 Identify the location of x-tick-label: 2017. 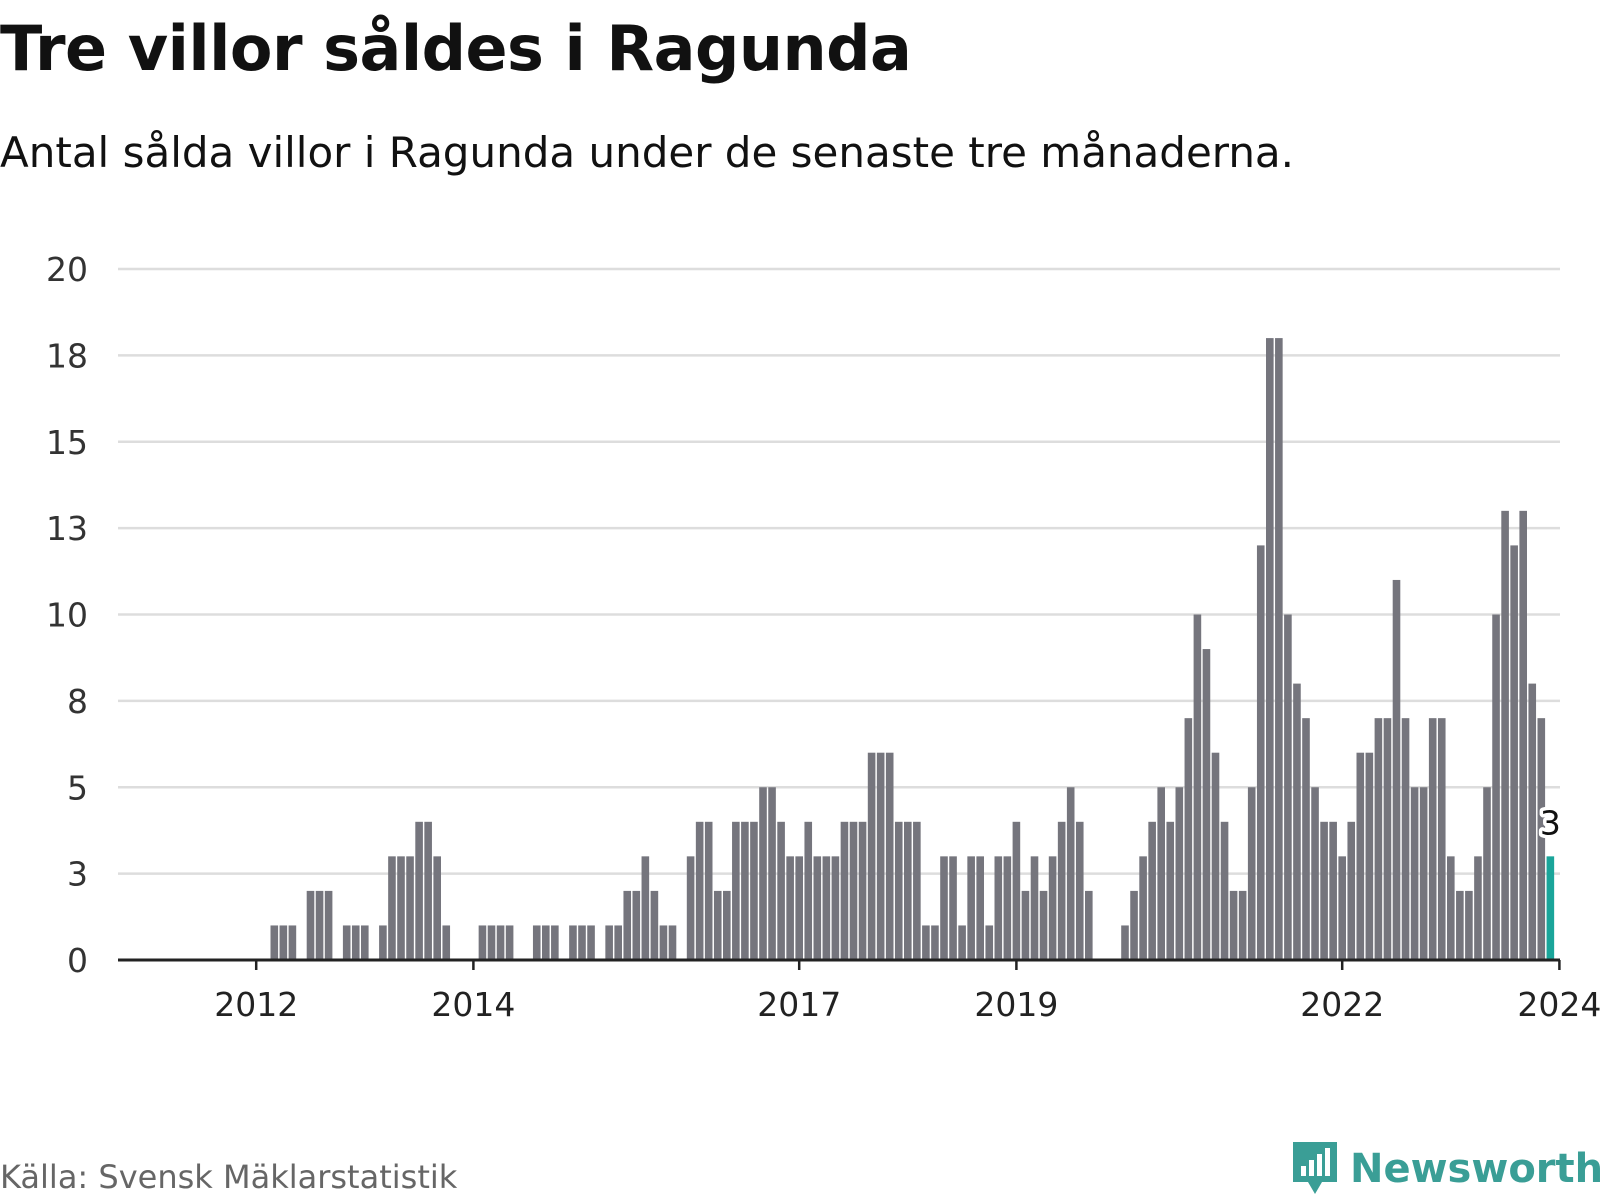
(799, 1004).